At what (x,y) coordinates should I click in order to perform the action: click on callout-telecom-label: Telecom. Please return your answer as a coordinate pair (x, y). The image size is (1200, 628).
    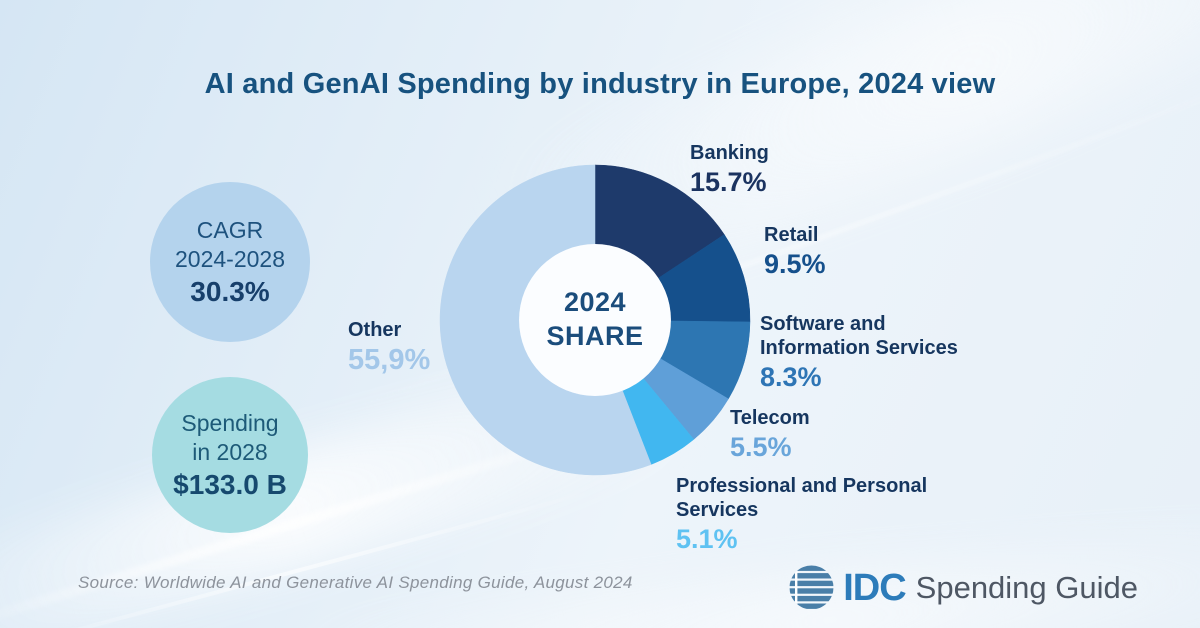
    Looking at the image, I should click on (770, 418).